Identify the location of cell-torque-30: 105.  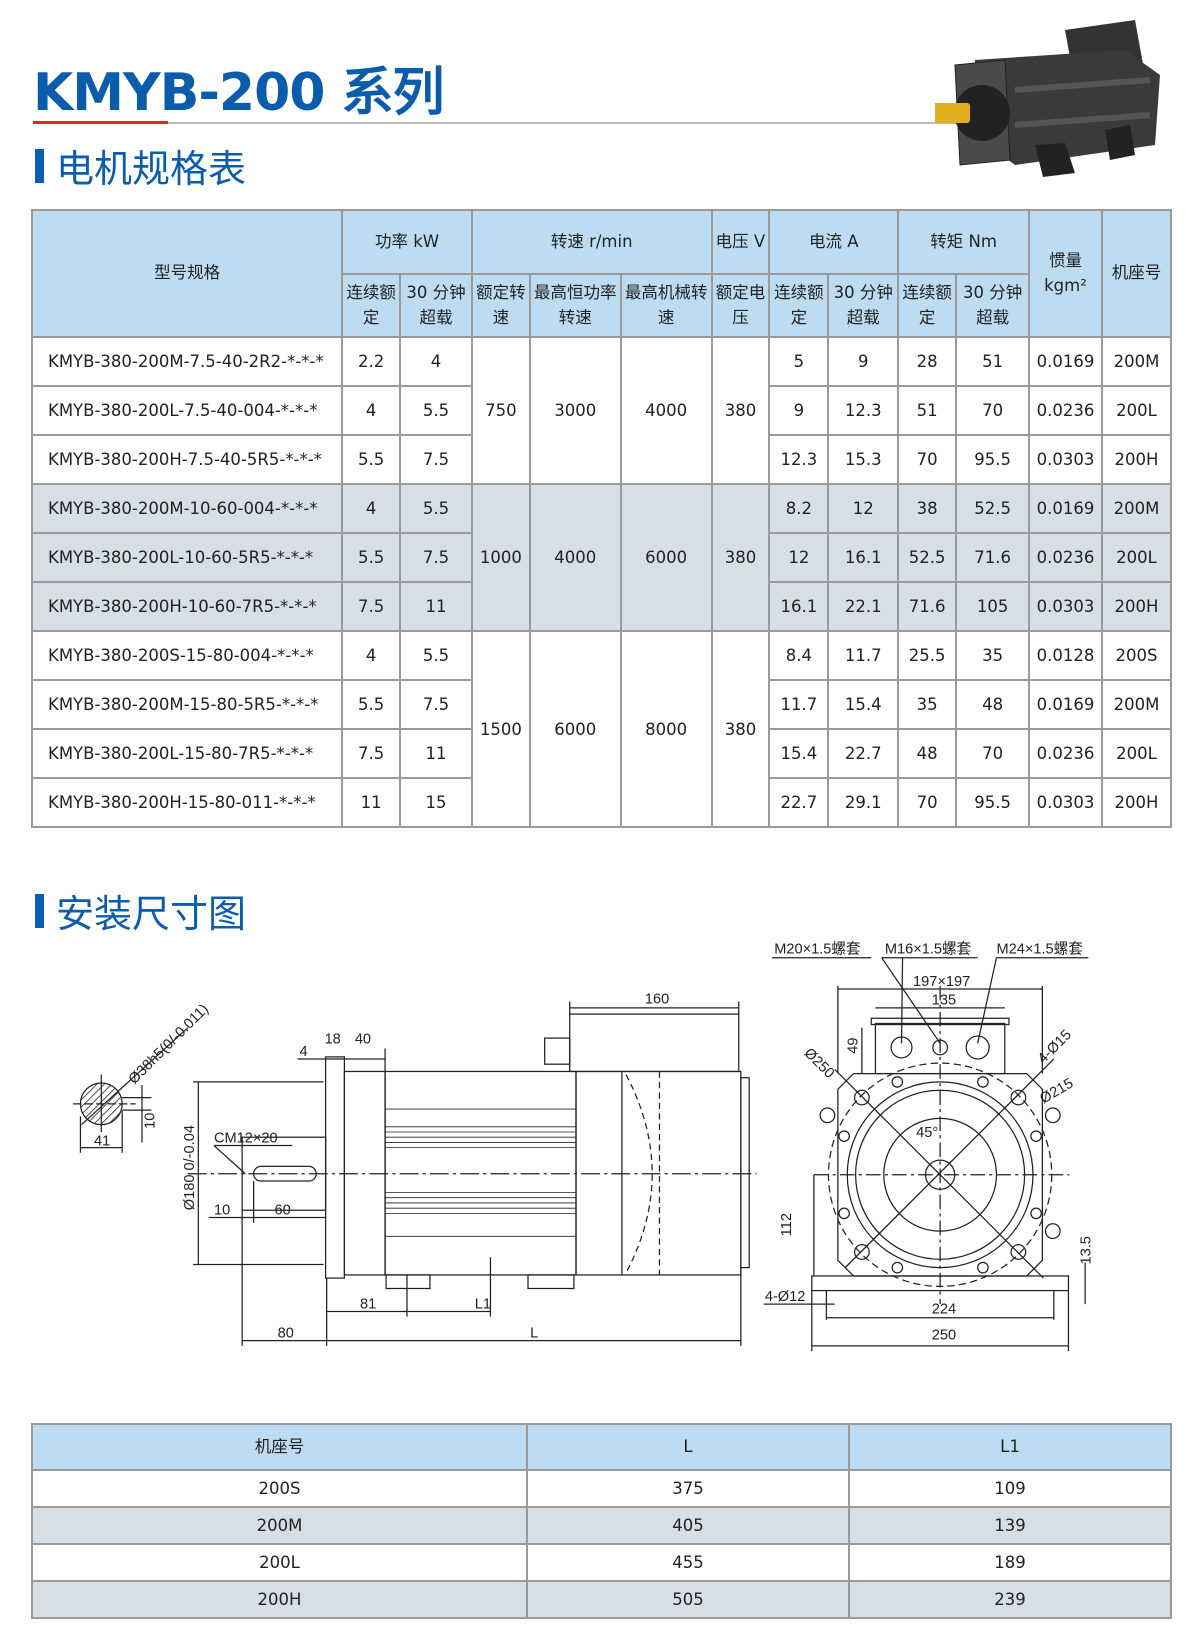
(993, 606).